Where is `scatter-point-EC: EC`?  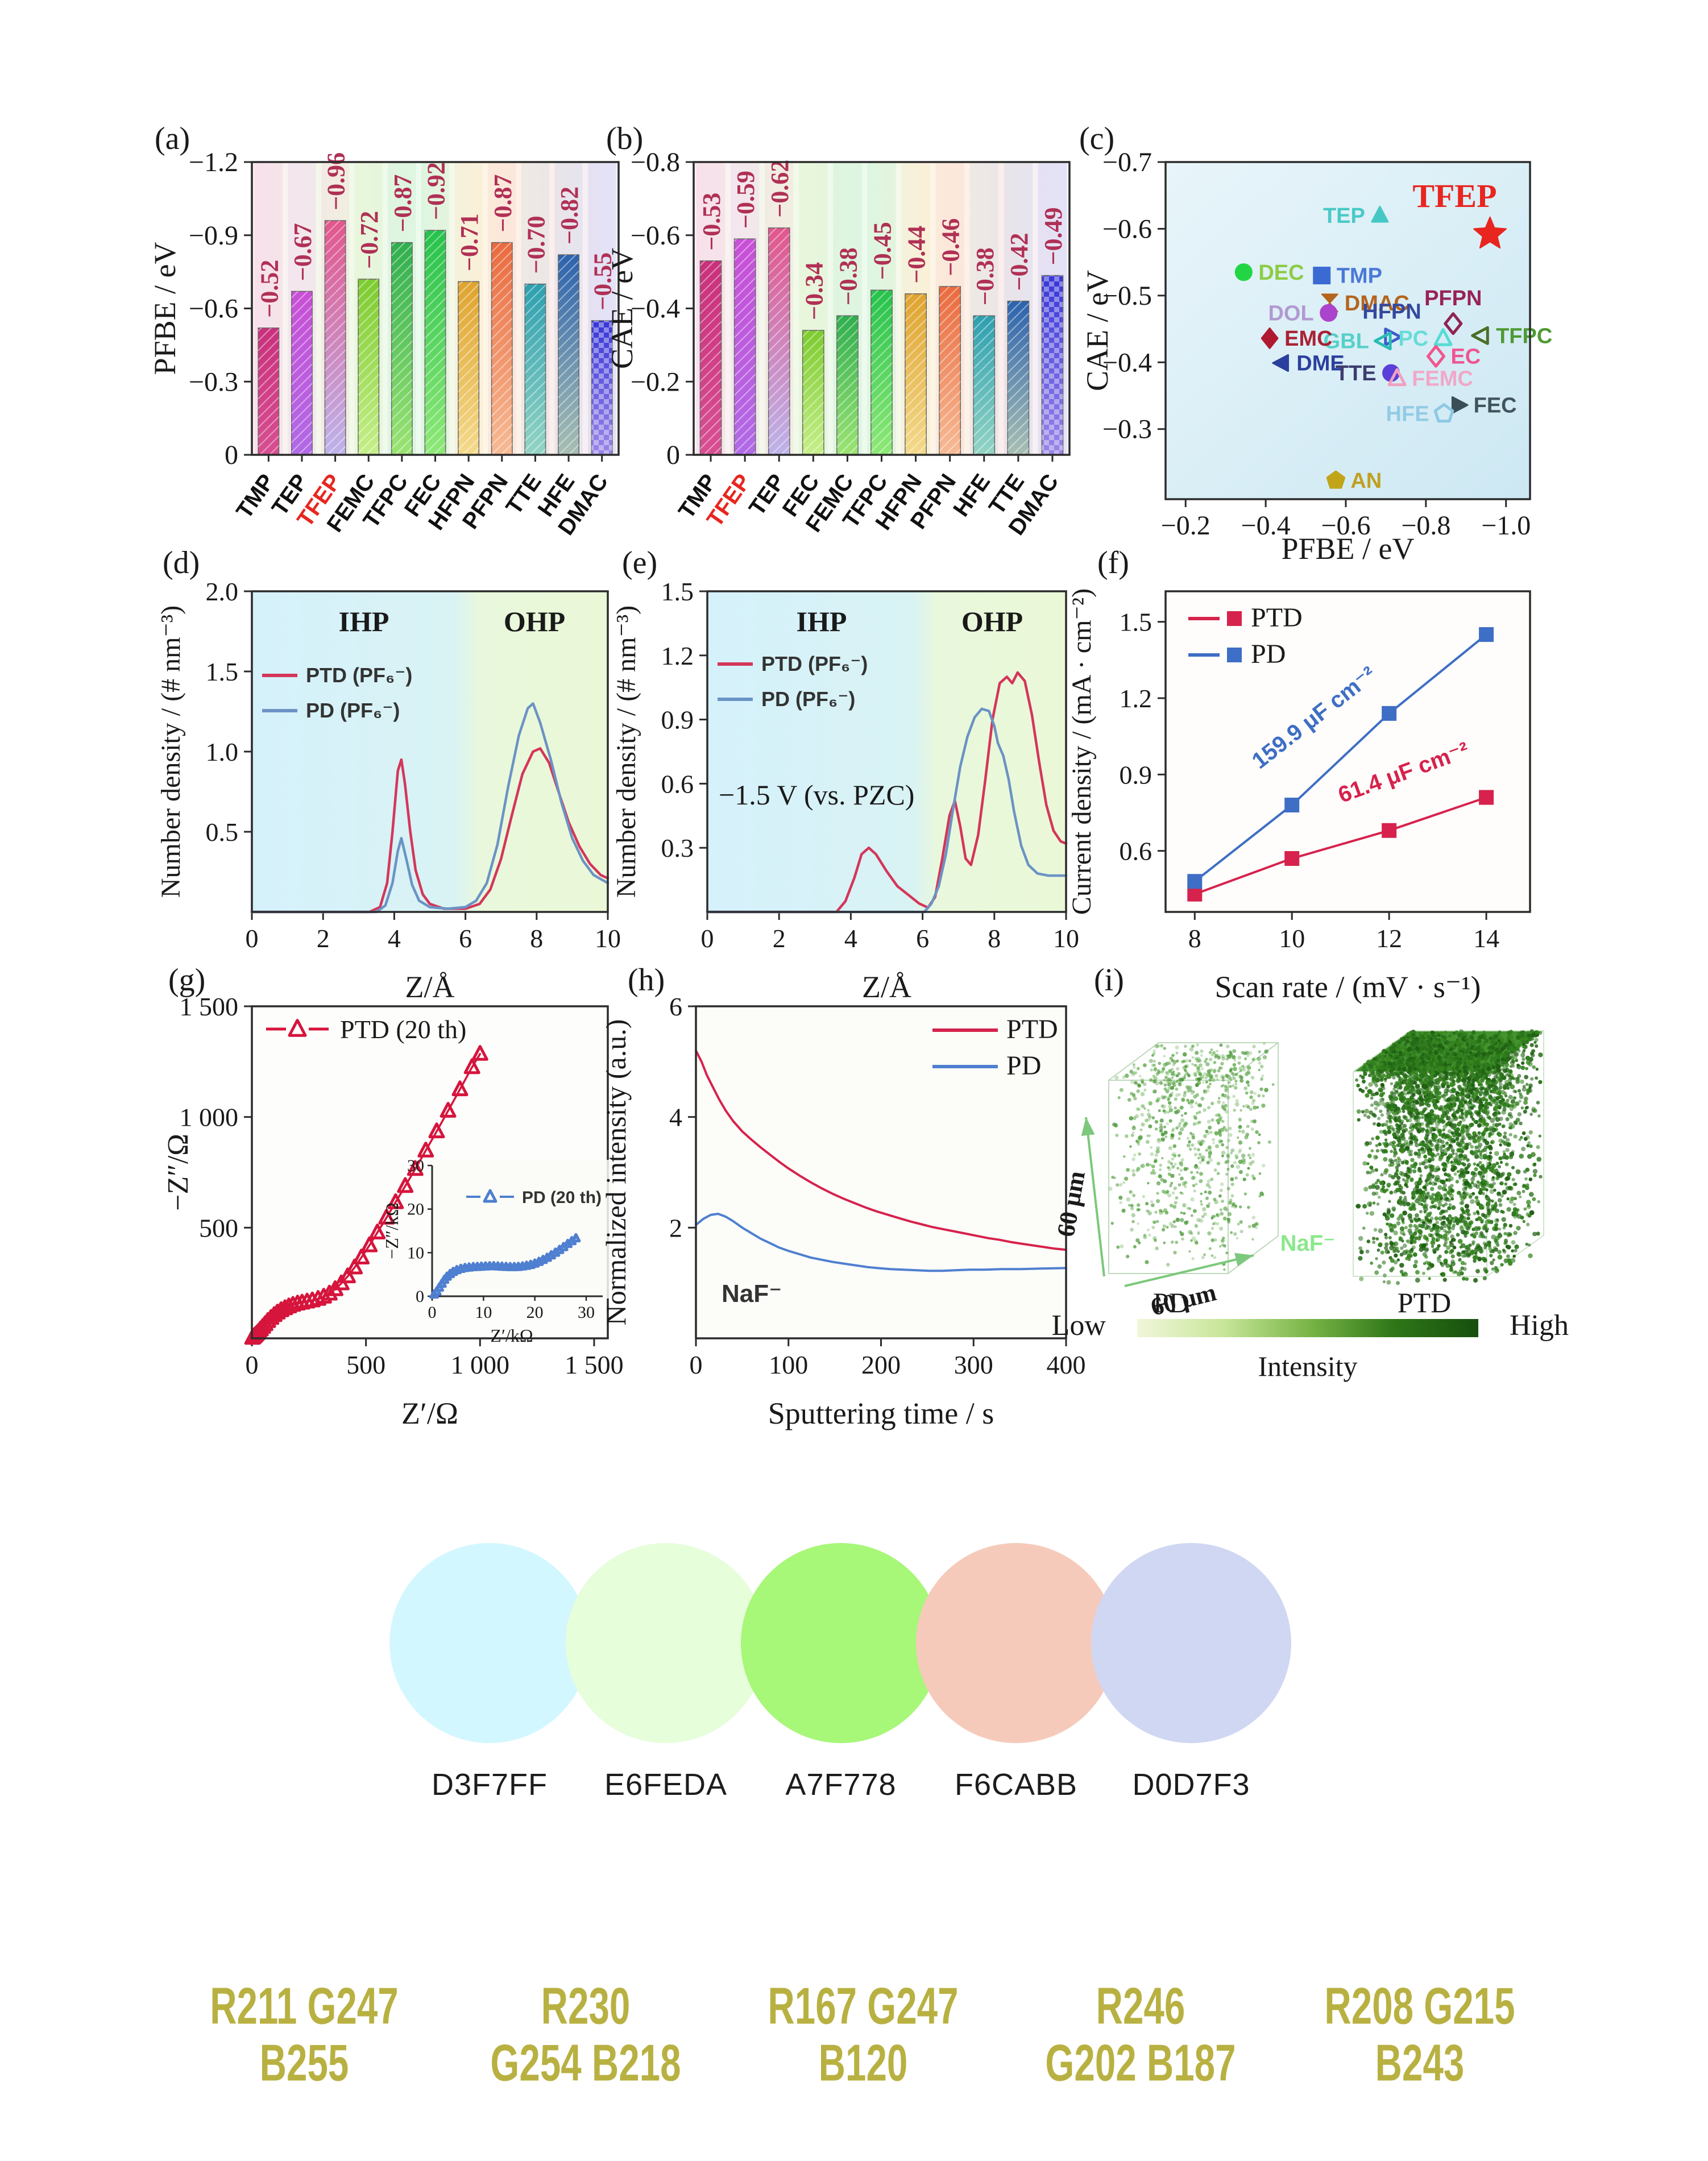
scatter-point-EC: EC is located at coordinates (1454, 357).